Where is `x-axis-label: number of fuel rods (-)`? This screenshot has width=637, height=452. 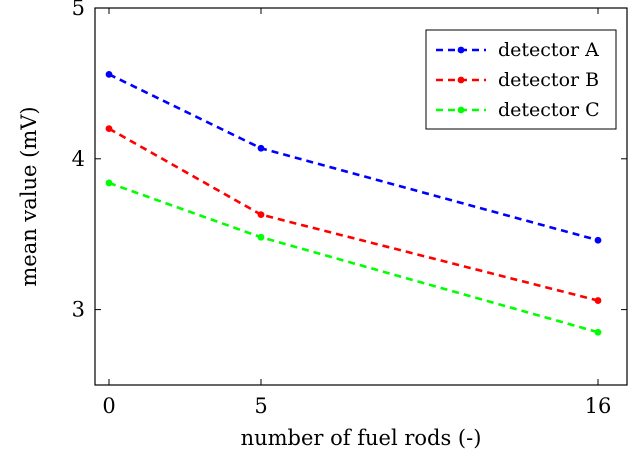
x-axis-label: number of fuel rods (-) is located at coordinates (361, 438).